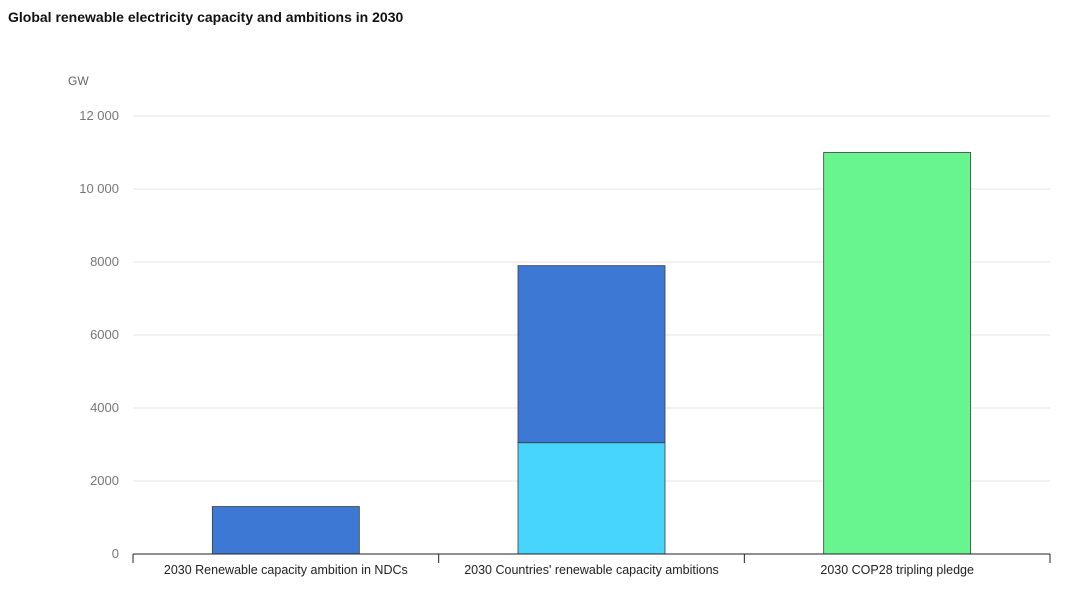 The height and width of the screenshot is (592, 1069). I want to click on x-axis, so click(591, 558).